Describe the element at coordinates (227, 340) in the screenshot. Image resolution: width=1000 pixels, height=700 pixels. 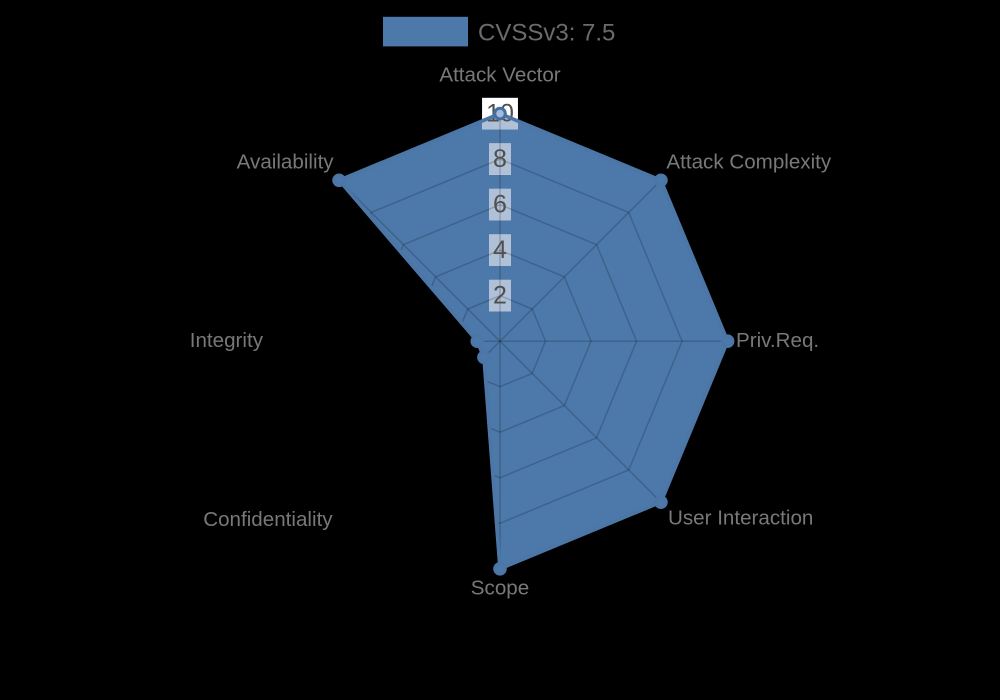
I see `svg-text: Integrity` at that location.